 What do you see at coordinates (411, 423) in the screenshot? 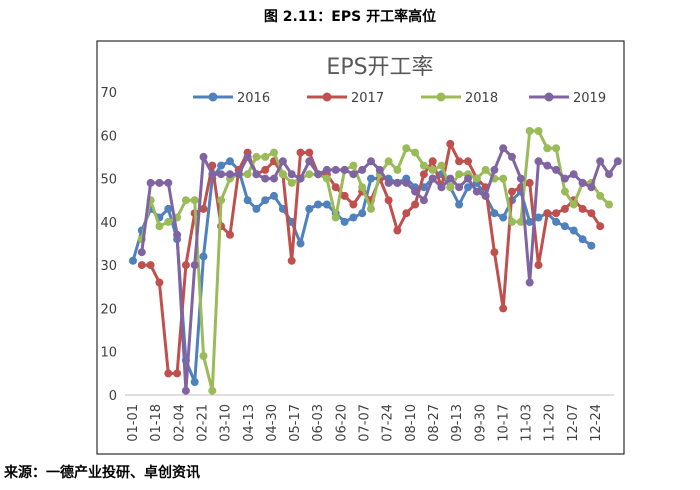
I see `x-tick-label: 08-10` at bounding box center [411, 423].